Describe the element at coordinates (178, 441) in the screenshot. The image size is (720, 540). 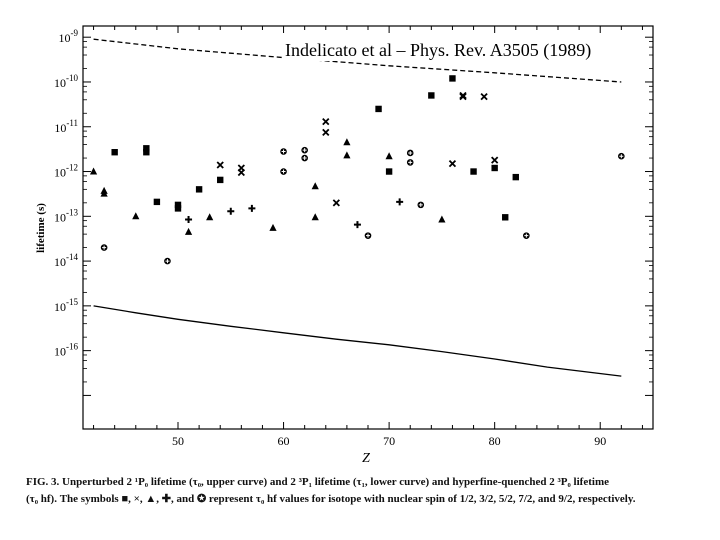
I see `x-tick-label: 50` at that location.